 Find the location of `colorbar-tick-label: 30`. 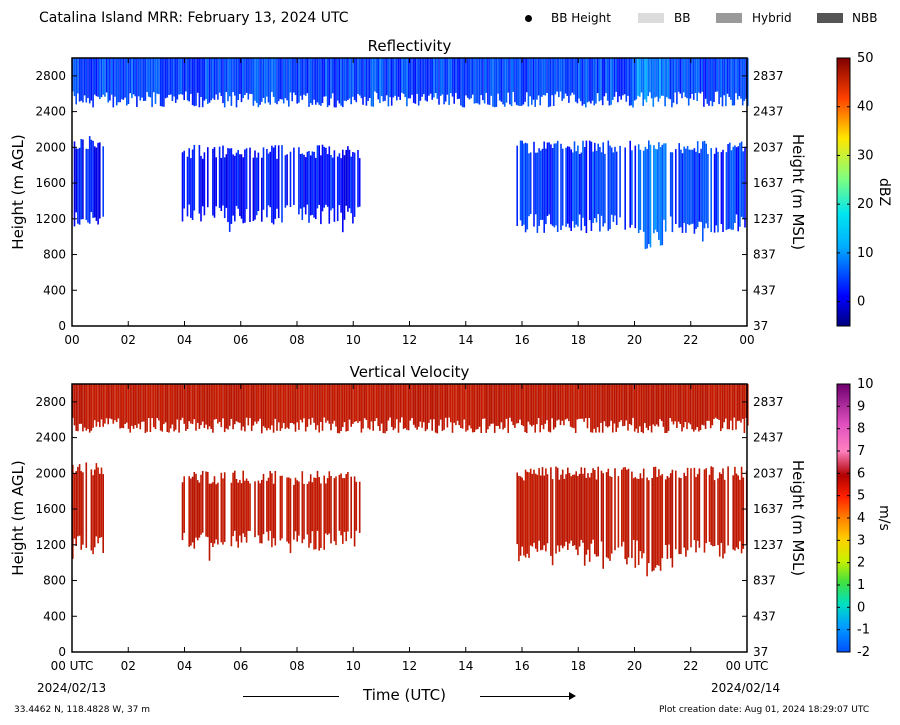

colorbar-tick-label: 30 is located at coordinates (865, 155).